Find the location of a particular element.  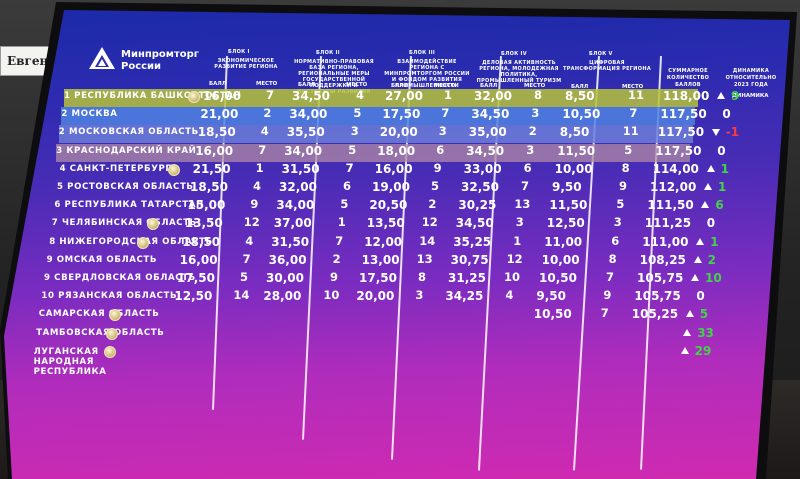

table-cell-b2: 28,00 is located at coordinates (282, 296).